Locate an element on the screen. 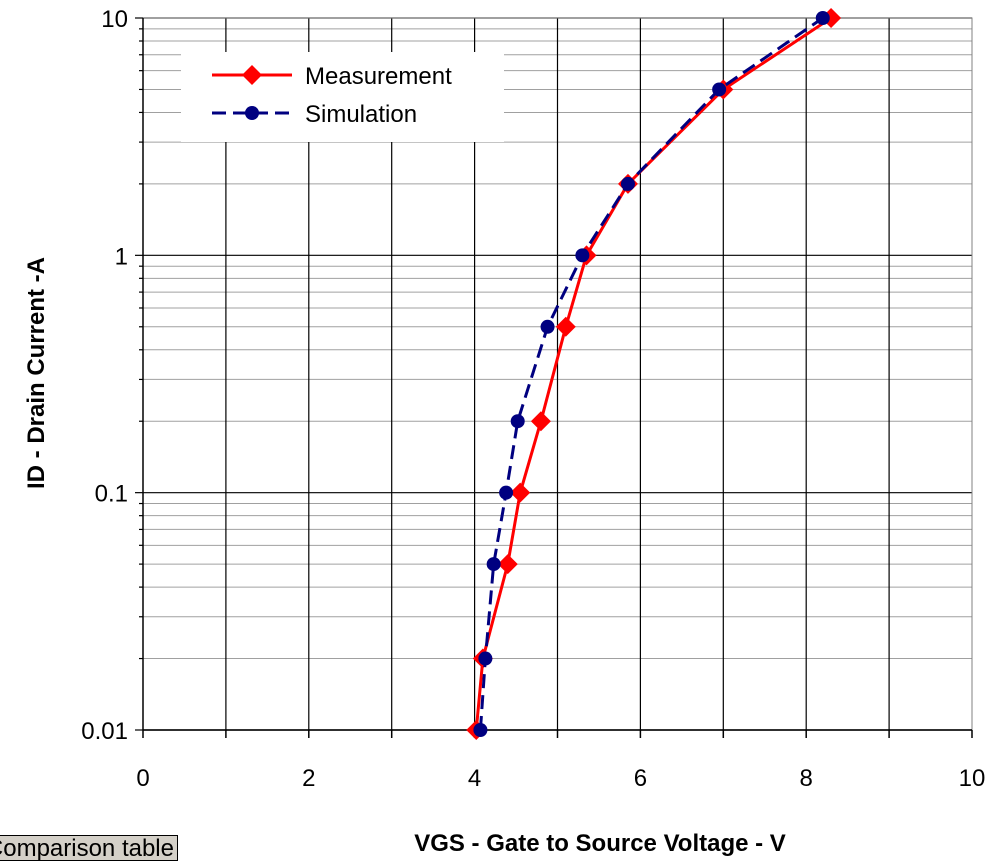 The image size is (992, 861). y-tick-label: 0.1 is located at coordinates (111, 494).